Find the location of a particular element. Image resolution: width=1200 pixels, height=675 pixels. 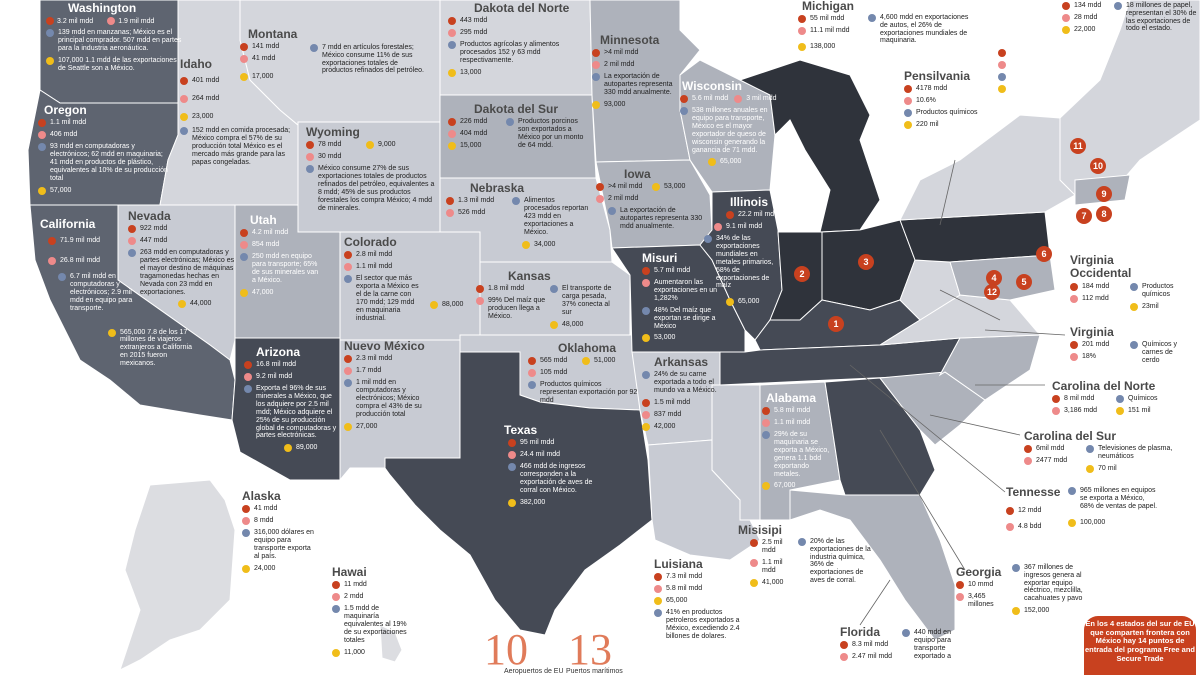

metric-exports: 8.3 mil mdd is located at coordinates (871, 645).